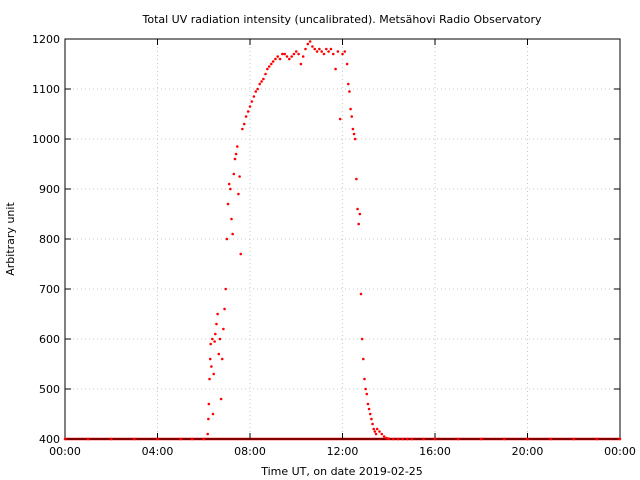 The width and height of the screenshot is (640, 480). Describe the element at coordinates (343, 451) in the screenshot. I see `x-tick-label: 12:00` at that location.